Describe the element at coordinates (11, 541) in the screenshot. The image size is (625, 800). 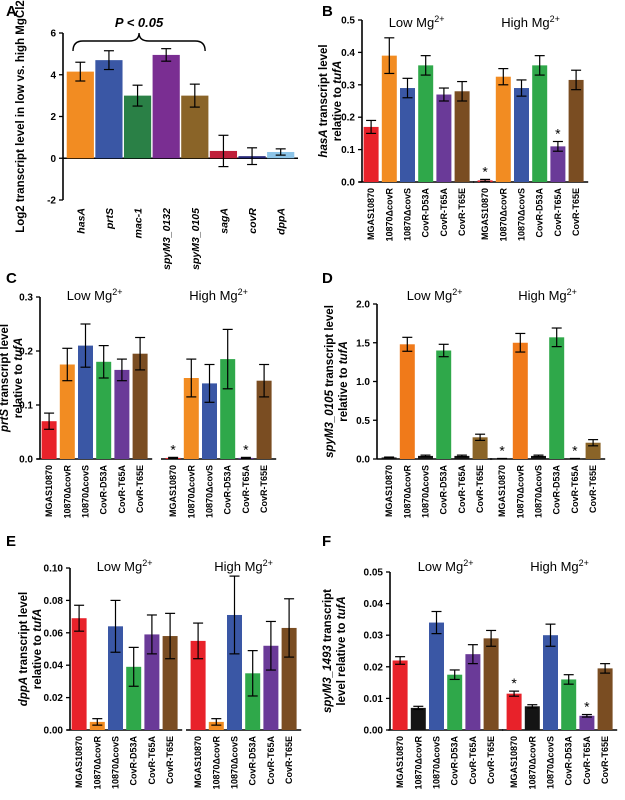
I see `panel-label: E` at that location.